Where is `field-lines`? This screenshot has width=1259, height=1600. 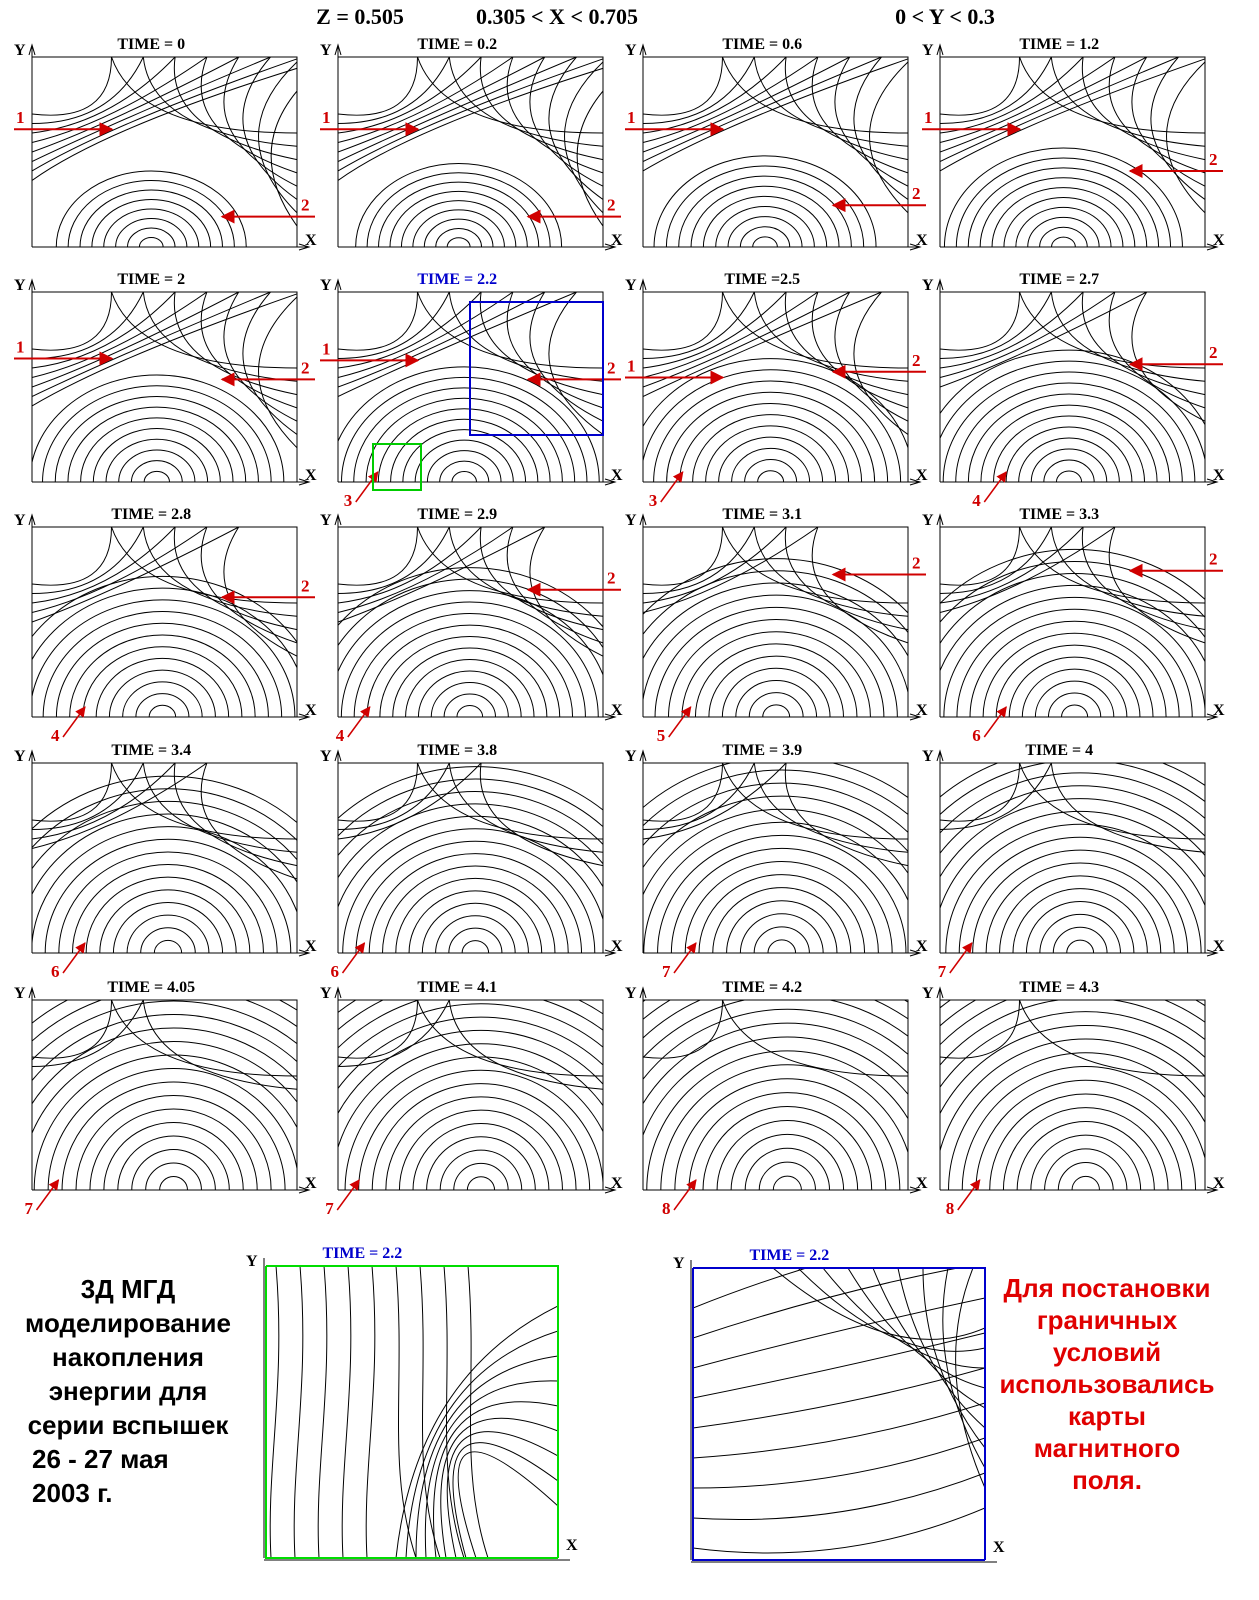
field-lines is located at coordinates (775, 387).